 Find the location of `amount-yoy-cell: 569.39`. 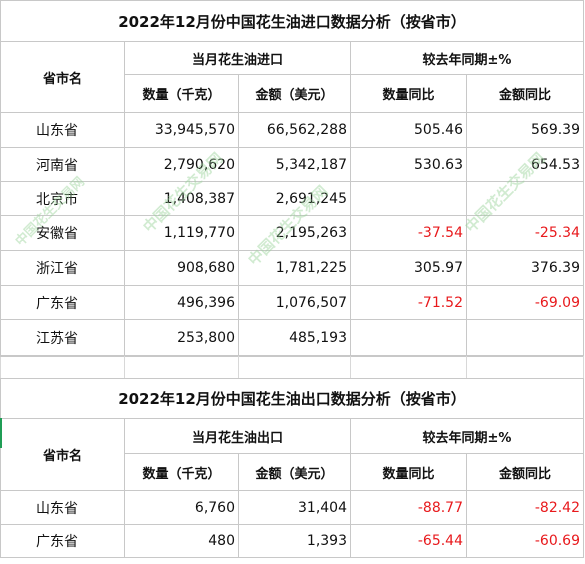

amount-yoy-cell: 569.39 is located at coordinates (525, 130).